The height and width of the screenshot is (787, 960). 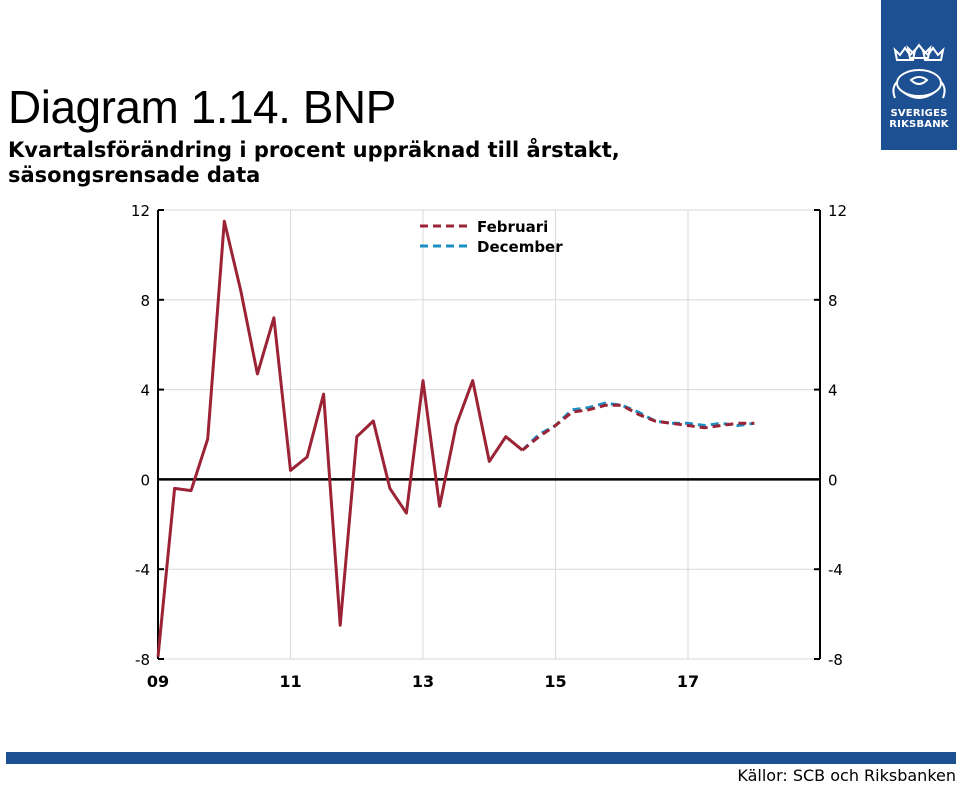 What do you see at coordinates (833, 480) in the screenshot?
I see `y-tick-label-right: 0` at bounding box center [833, 480].